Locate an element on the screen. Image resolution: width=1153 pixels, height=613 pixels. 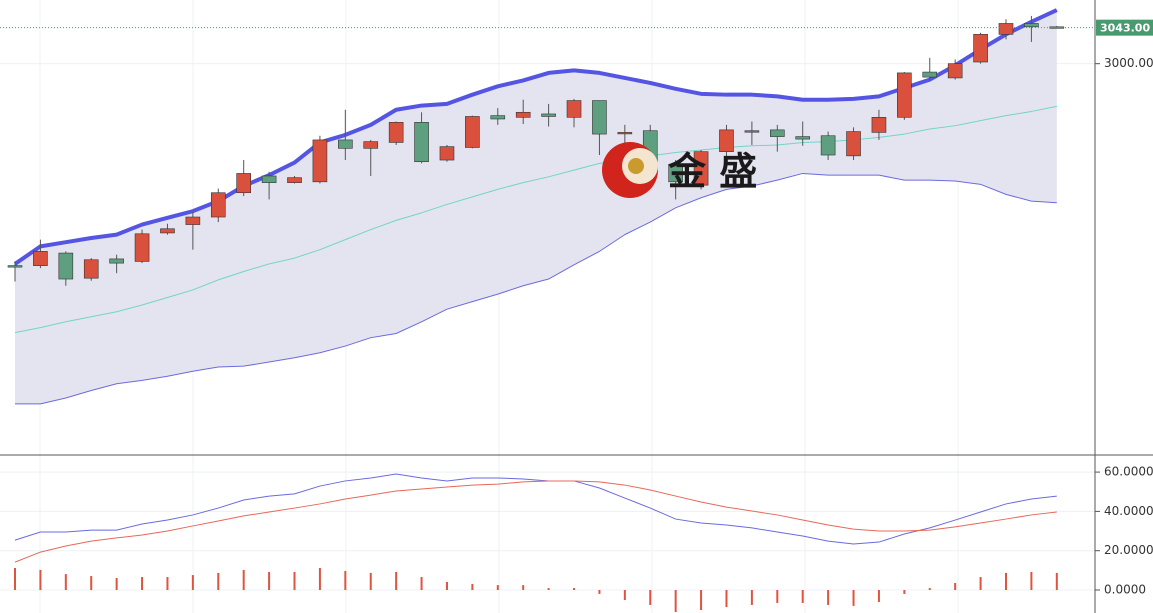
y-tick-label: 20.0000 is located at coordinates (1128, 550).